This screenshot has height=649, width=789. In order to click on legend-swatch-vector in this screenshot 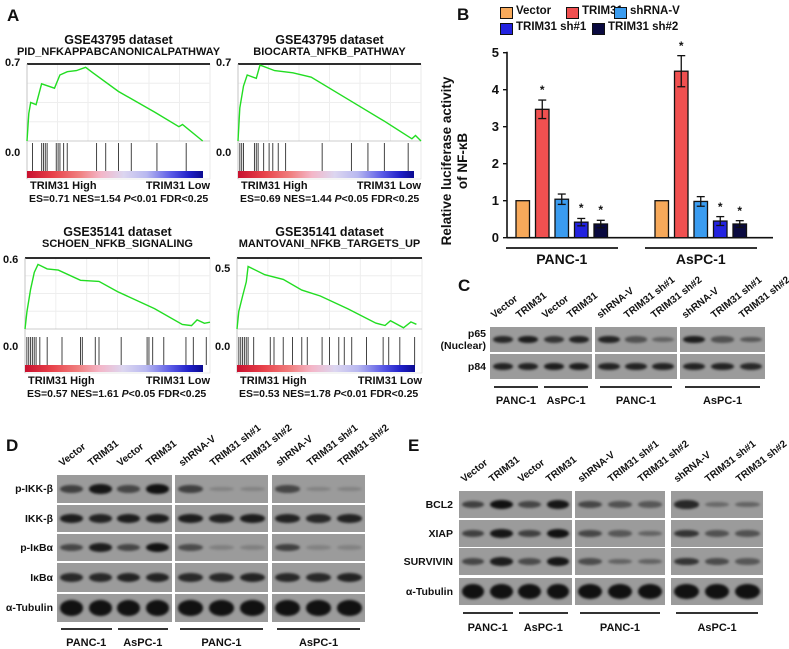, I will do `click(506, 13)`.